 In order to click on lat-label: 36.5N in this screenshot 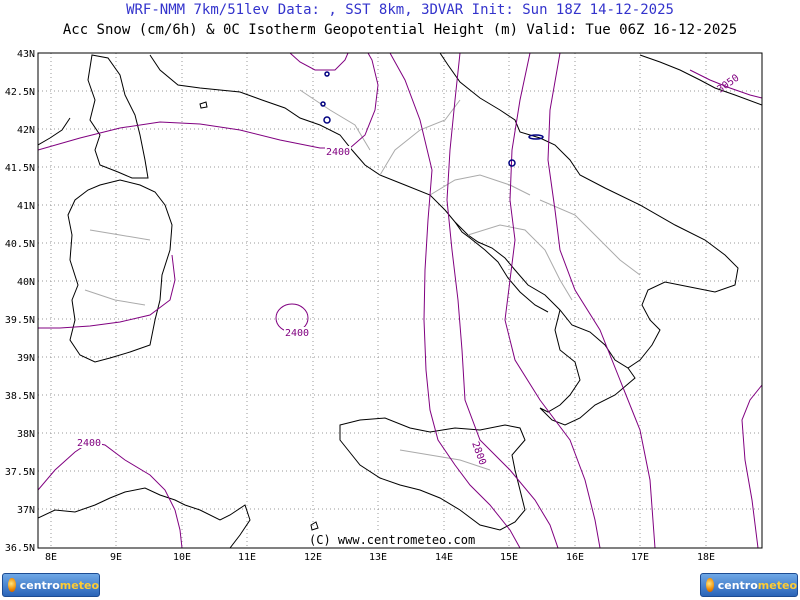, I will do `click(20, 548)`.